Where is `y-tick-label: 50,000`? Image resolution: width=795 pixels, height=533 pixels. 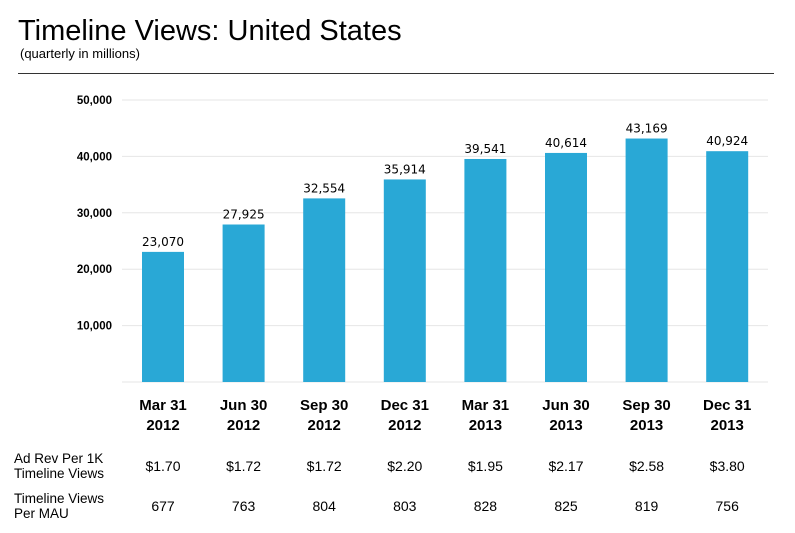
y-tick-label: 50,000 is located at coordinates (94, 101).